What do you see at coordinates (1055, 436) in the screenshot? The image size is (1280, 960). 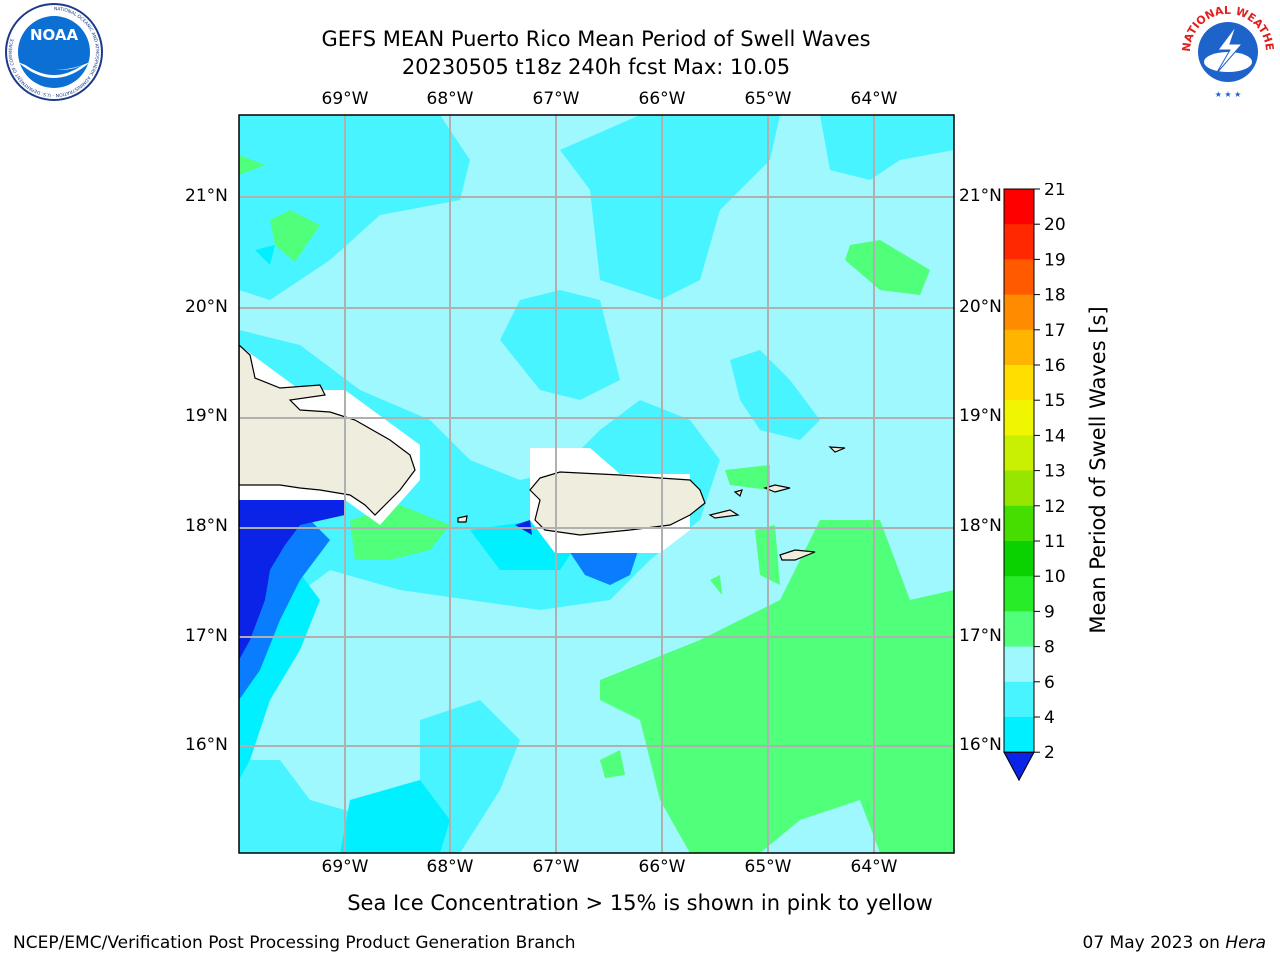 I see `colorbar-tick-label: 14` at bounding box center [1055, 436].